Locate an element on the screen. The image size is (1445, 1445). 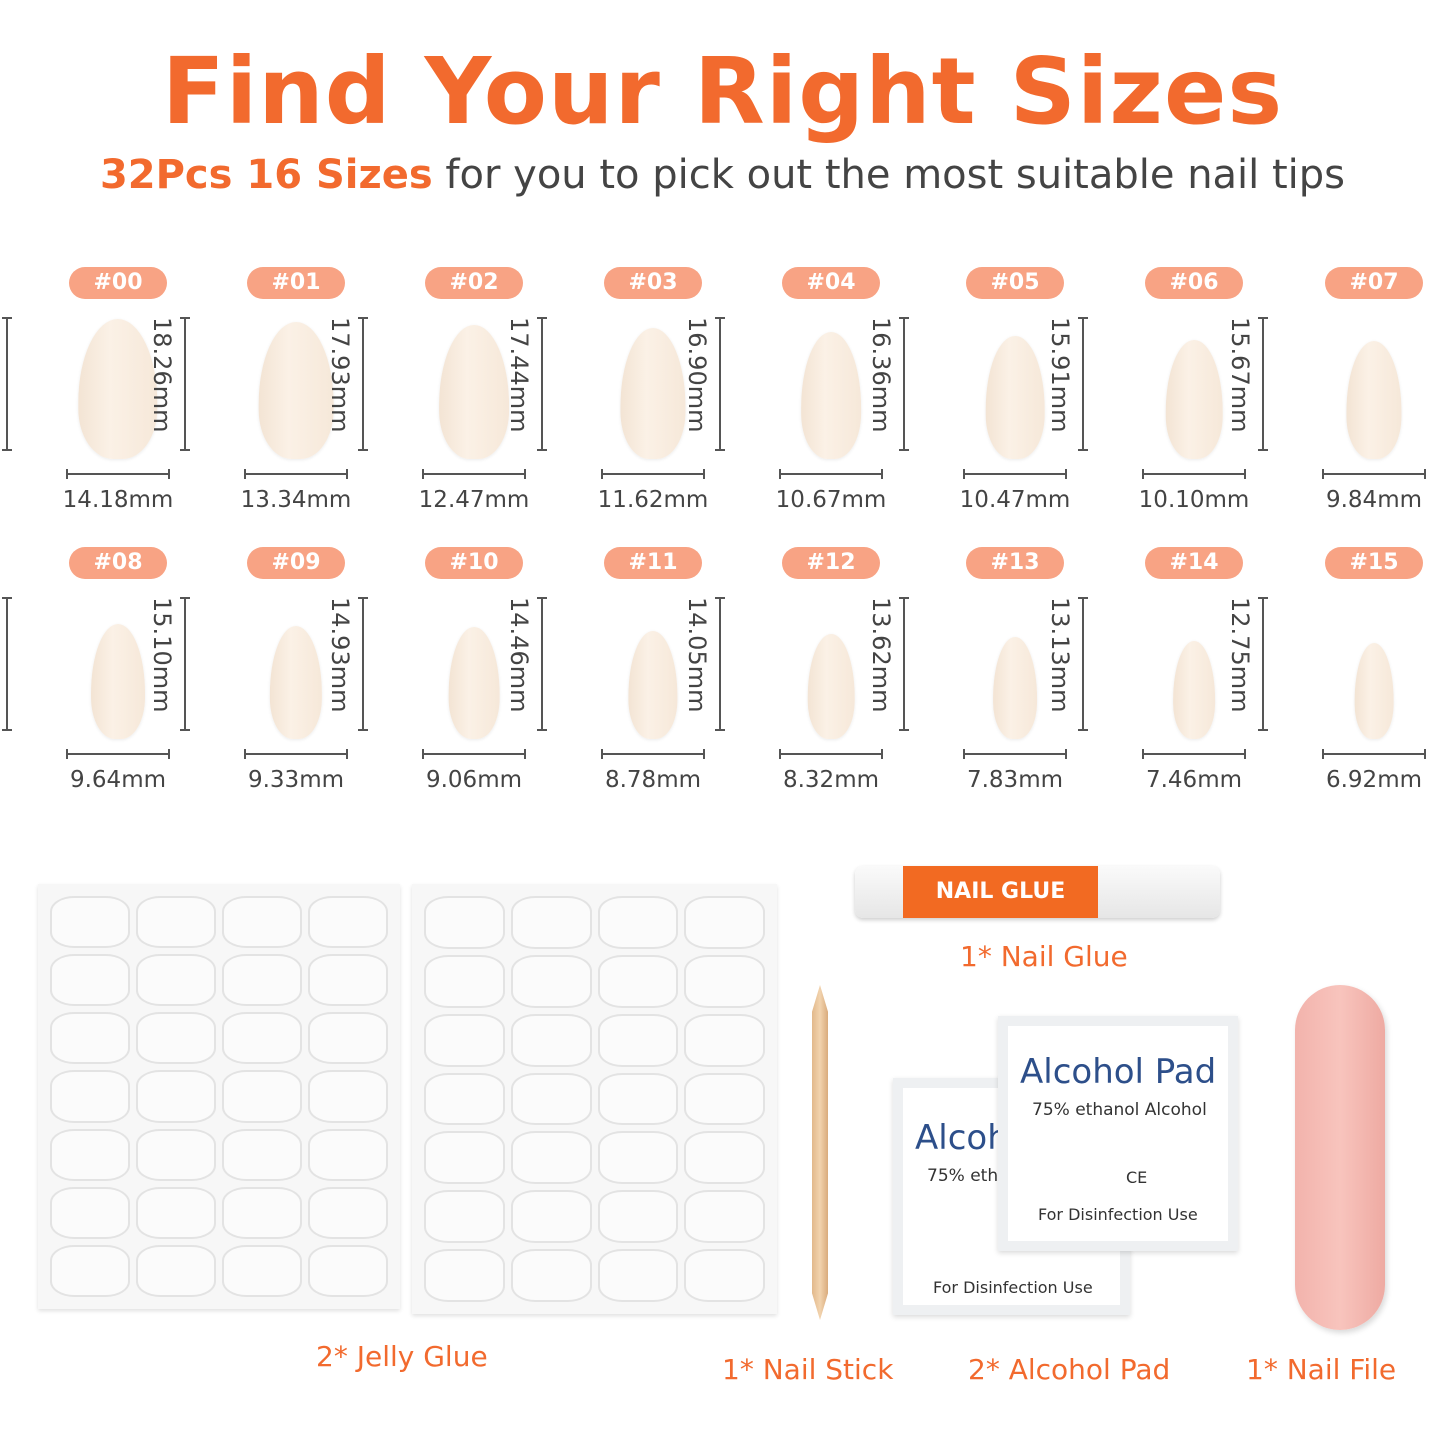
alcohol-pad-label: 2* Alcohol Pad is located at coordinates (1069, 1369).